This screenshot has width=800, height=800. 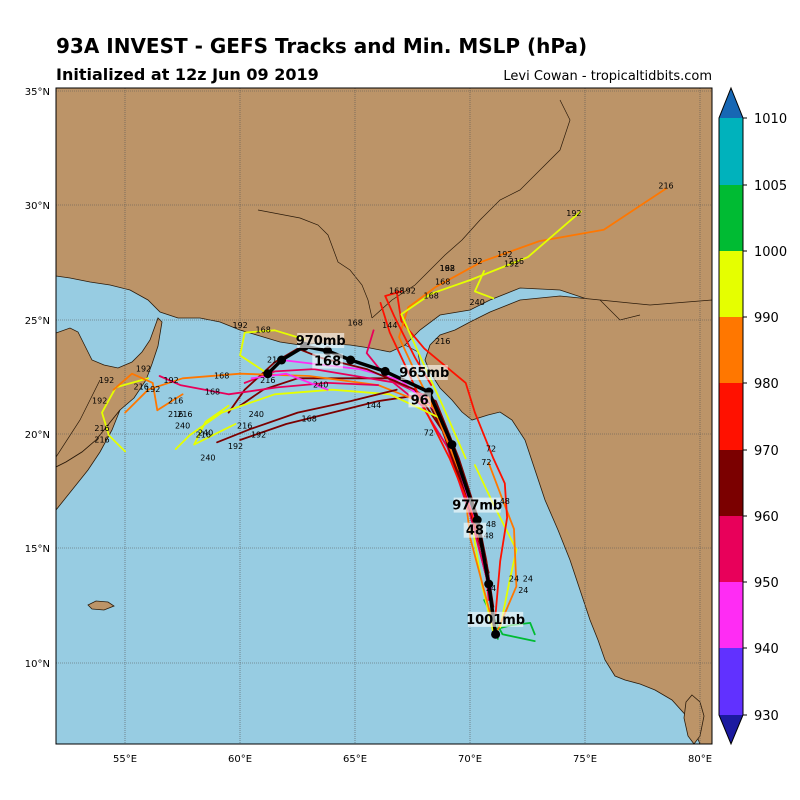 I want to click on lat-tick-label: 20°N, so click(x=37, y=435).